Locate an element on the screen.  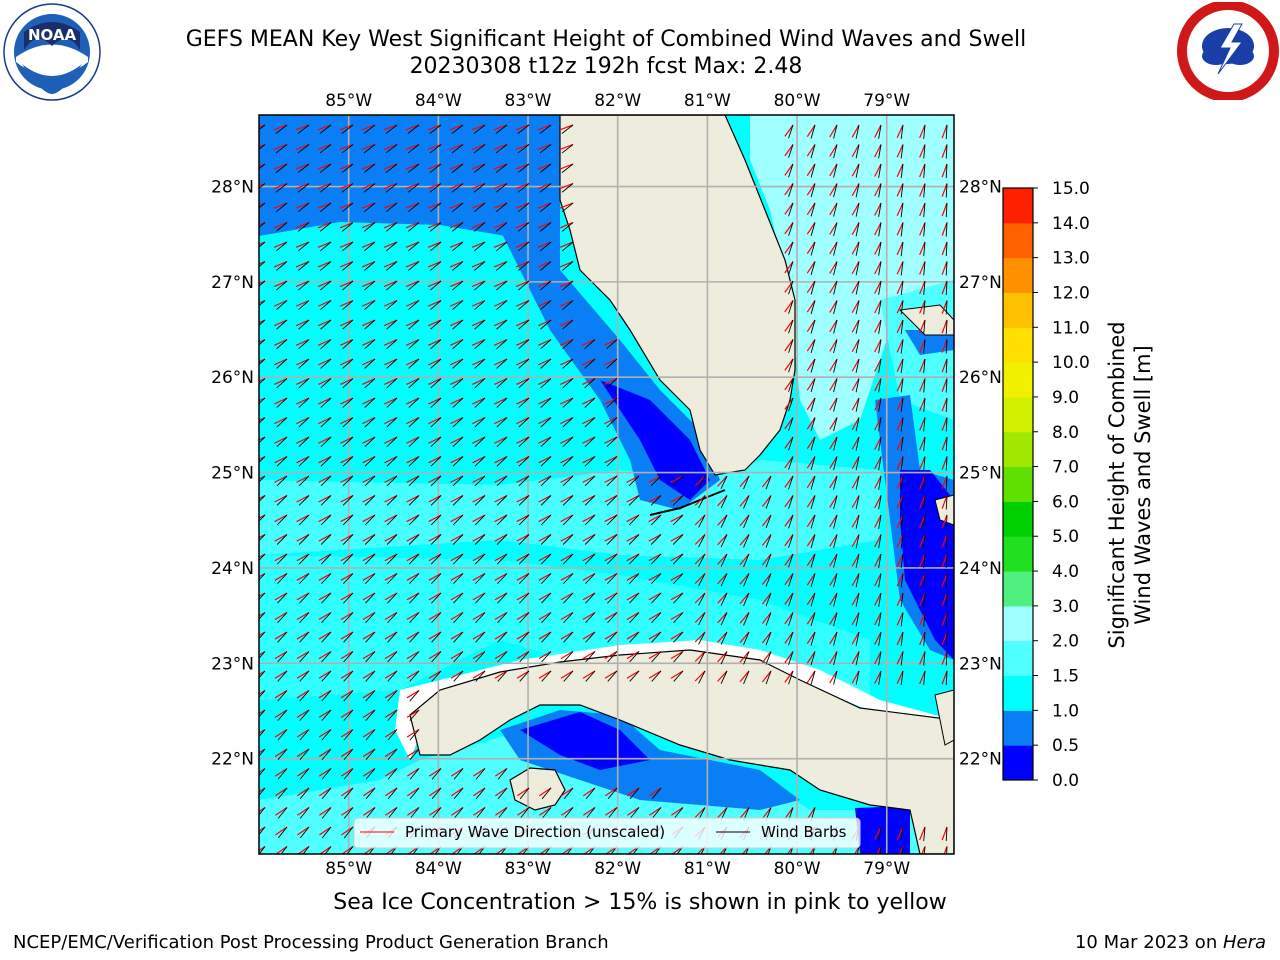
colorbar-tick-label: 15.0 is located at coordinates (1071, 189).